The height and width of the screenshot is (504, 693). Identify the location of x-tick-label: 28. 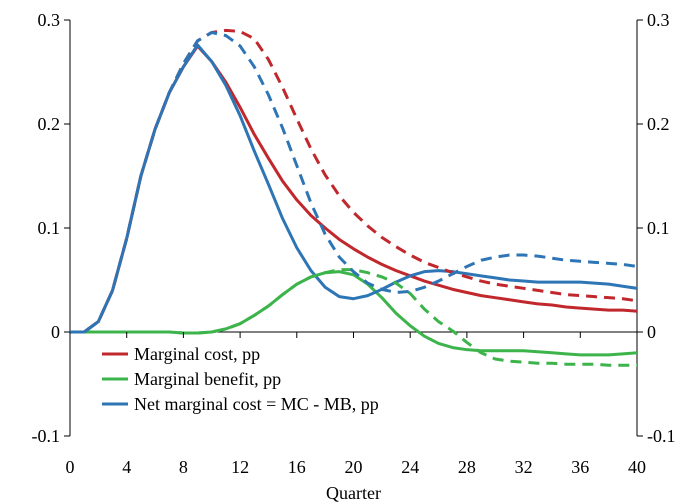
(467, 467).